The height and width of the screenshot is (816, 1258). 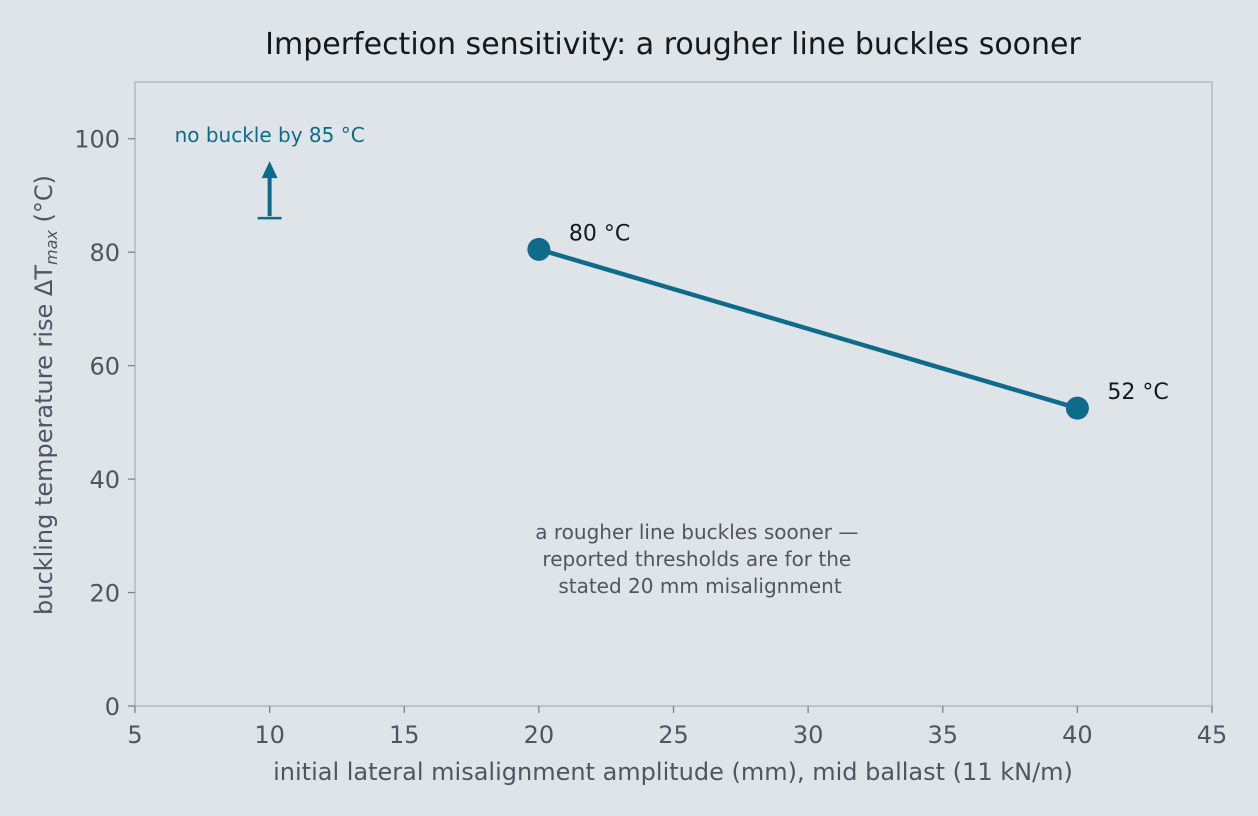 I want to click on series-group: 80 °C 52 °C, so click(x=848, y=320).